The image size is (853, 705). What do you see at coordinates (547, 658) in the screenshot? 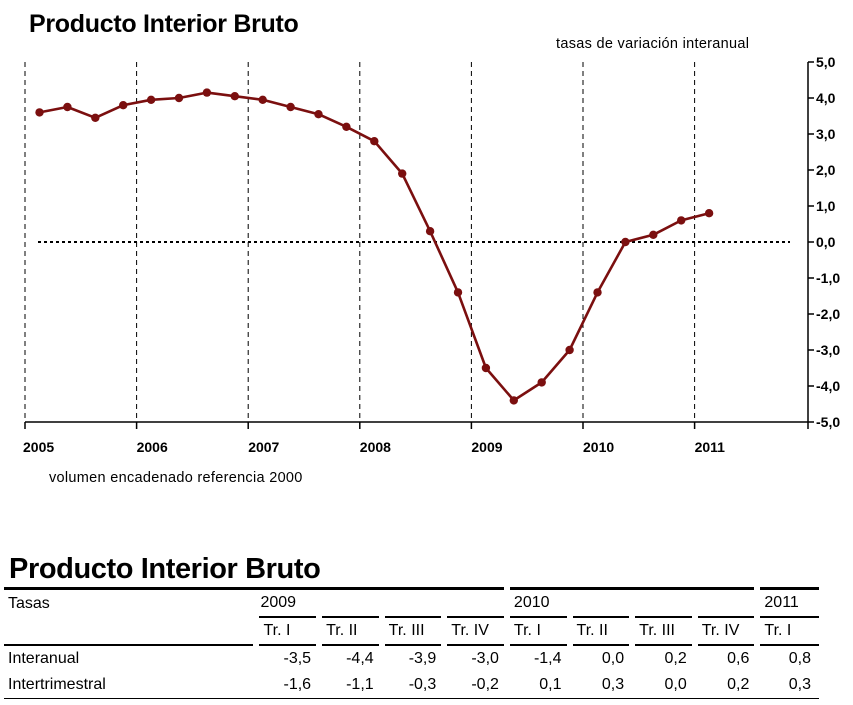
I see `table-cell: -1,4` at bounding box center [547, 658].